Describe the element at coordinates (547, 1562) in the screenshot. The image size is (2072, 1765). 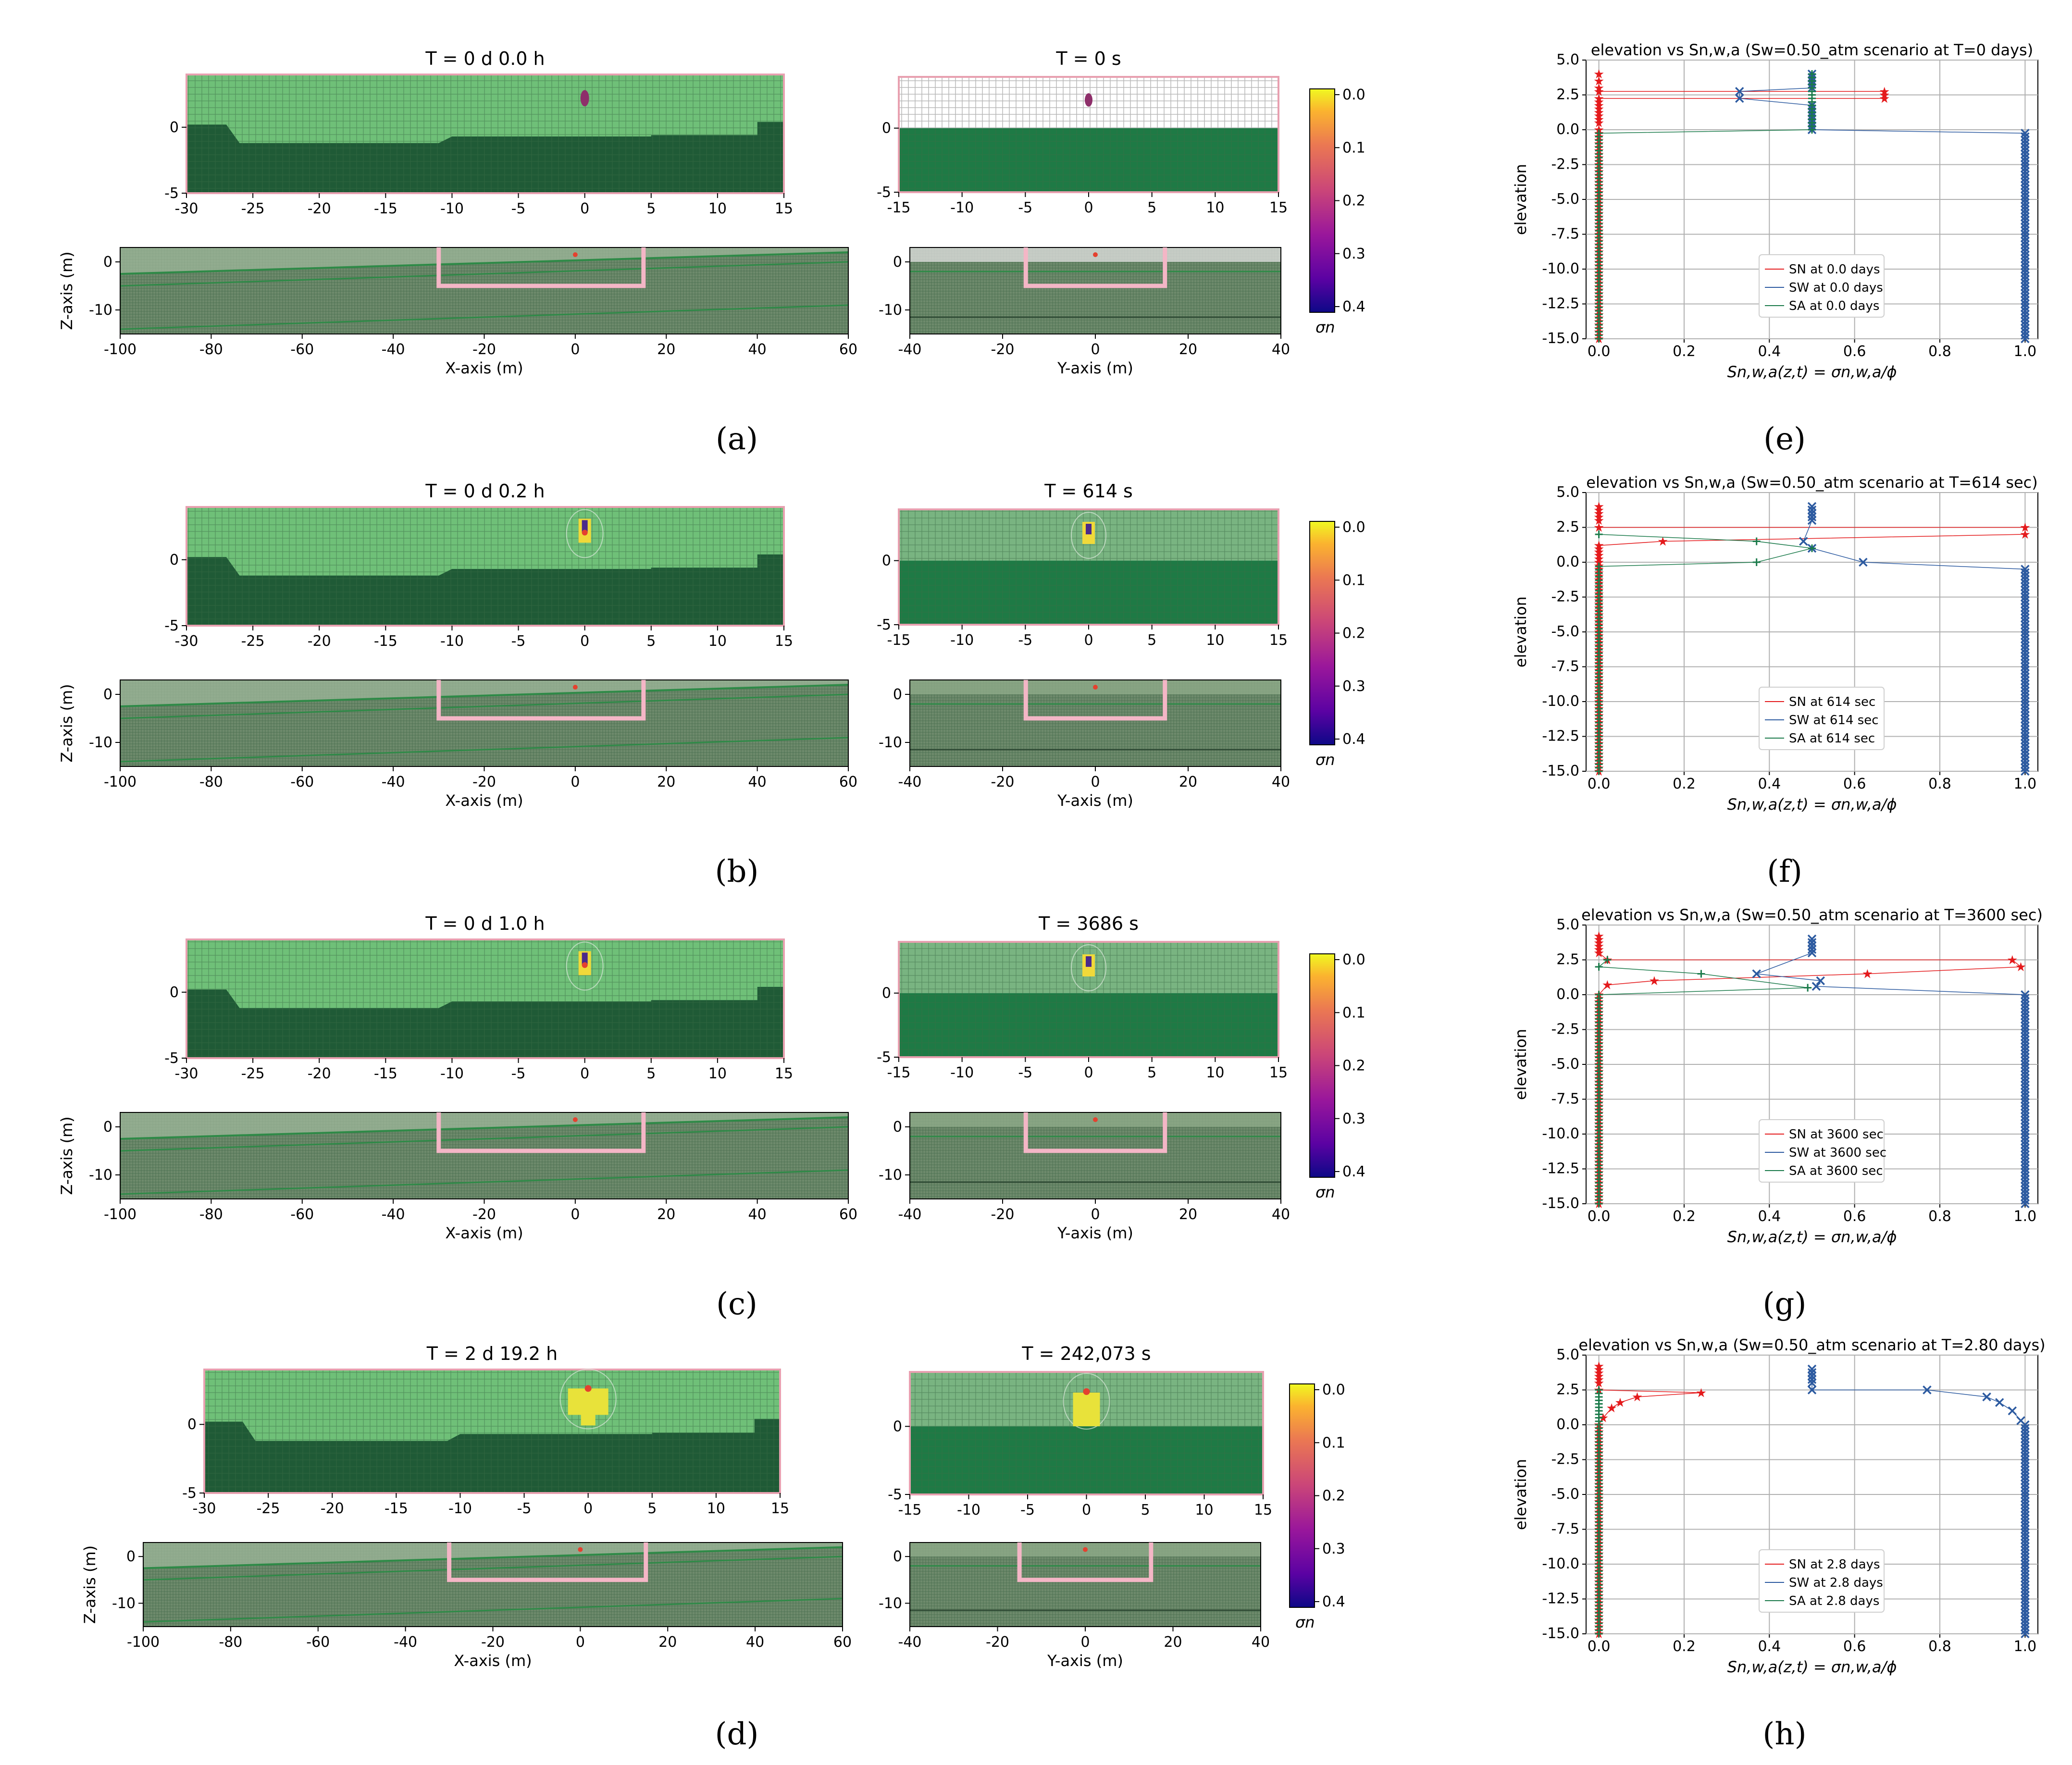
I see `zoom-box` at that location.